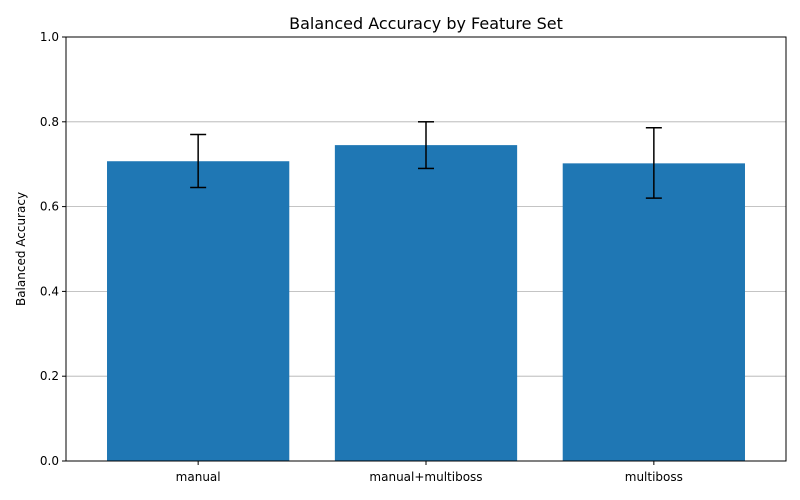 This screenshot has width=800, height=500. What do you see at coordinates (53, 249) in the screenshot?
I see `y-axis-ticks: 0.0 0.2 0.4 0.6 0.8 1.0` at bounding box center [53, 249].